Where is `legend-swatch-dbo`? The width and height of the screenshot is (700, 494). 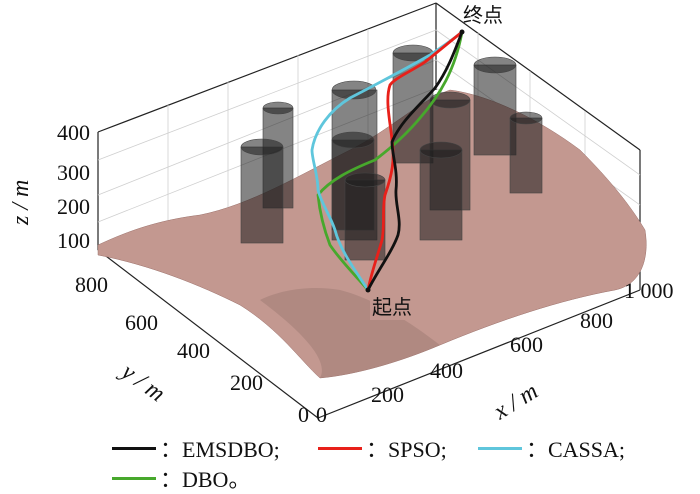
legend-swatch-dbo is located at coordinates (134, 478).